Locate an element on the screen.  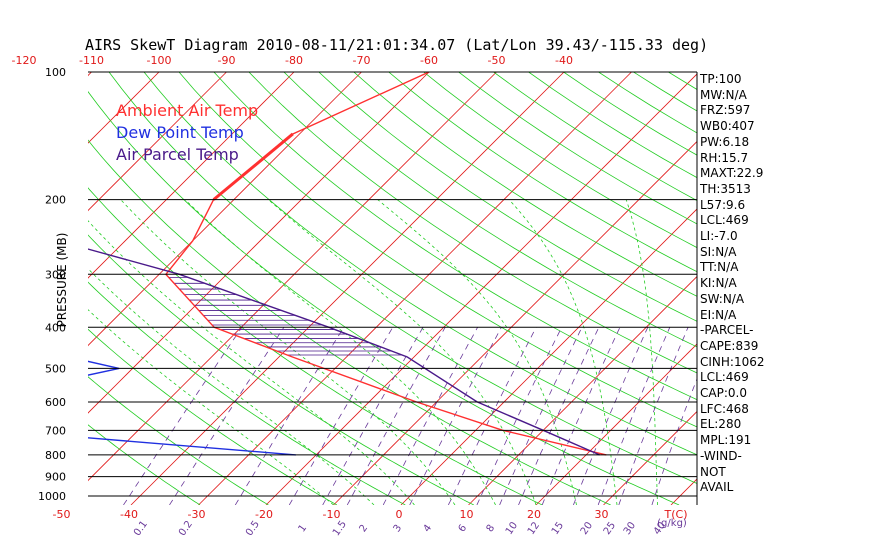
pressure-tick-label: 600 is located at coordinates (55, 402).